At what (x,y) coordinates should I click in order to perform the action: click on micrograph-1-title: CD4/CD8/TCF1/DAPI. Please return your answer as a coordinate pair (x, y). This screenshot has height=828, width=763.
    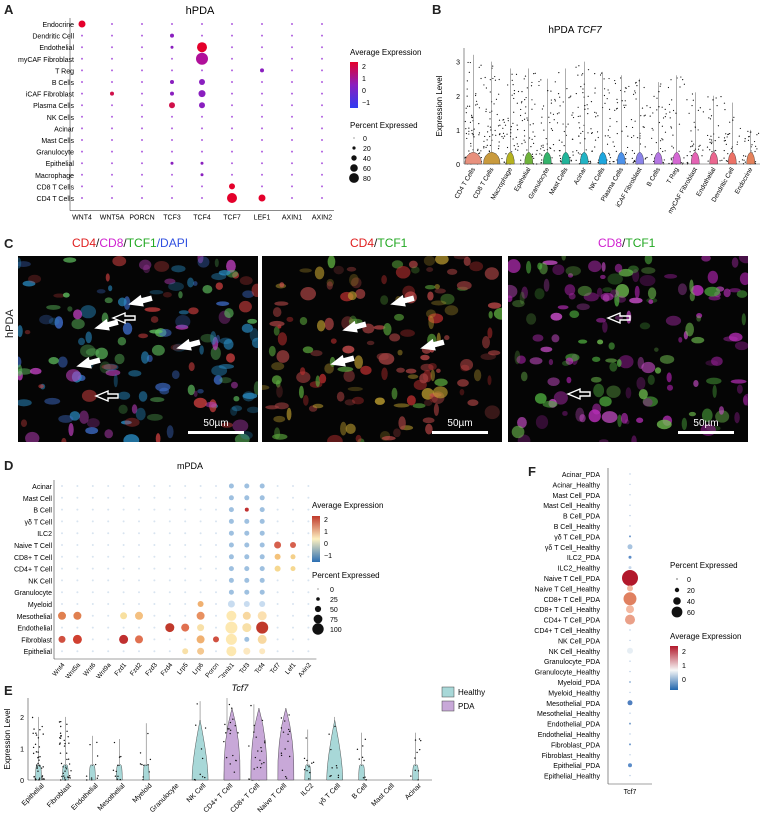
    Looking at the image, I should click on (130, 243).